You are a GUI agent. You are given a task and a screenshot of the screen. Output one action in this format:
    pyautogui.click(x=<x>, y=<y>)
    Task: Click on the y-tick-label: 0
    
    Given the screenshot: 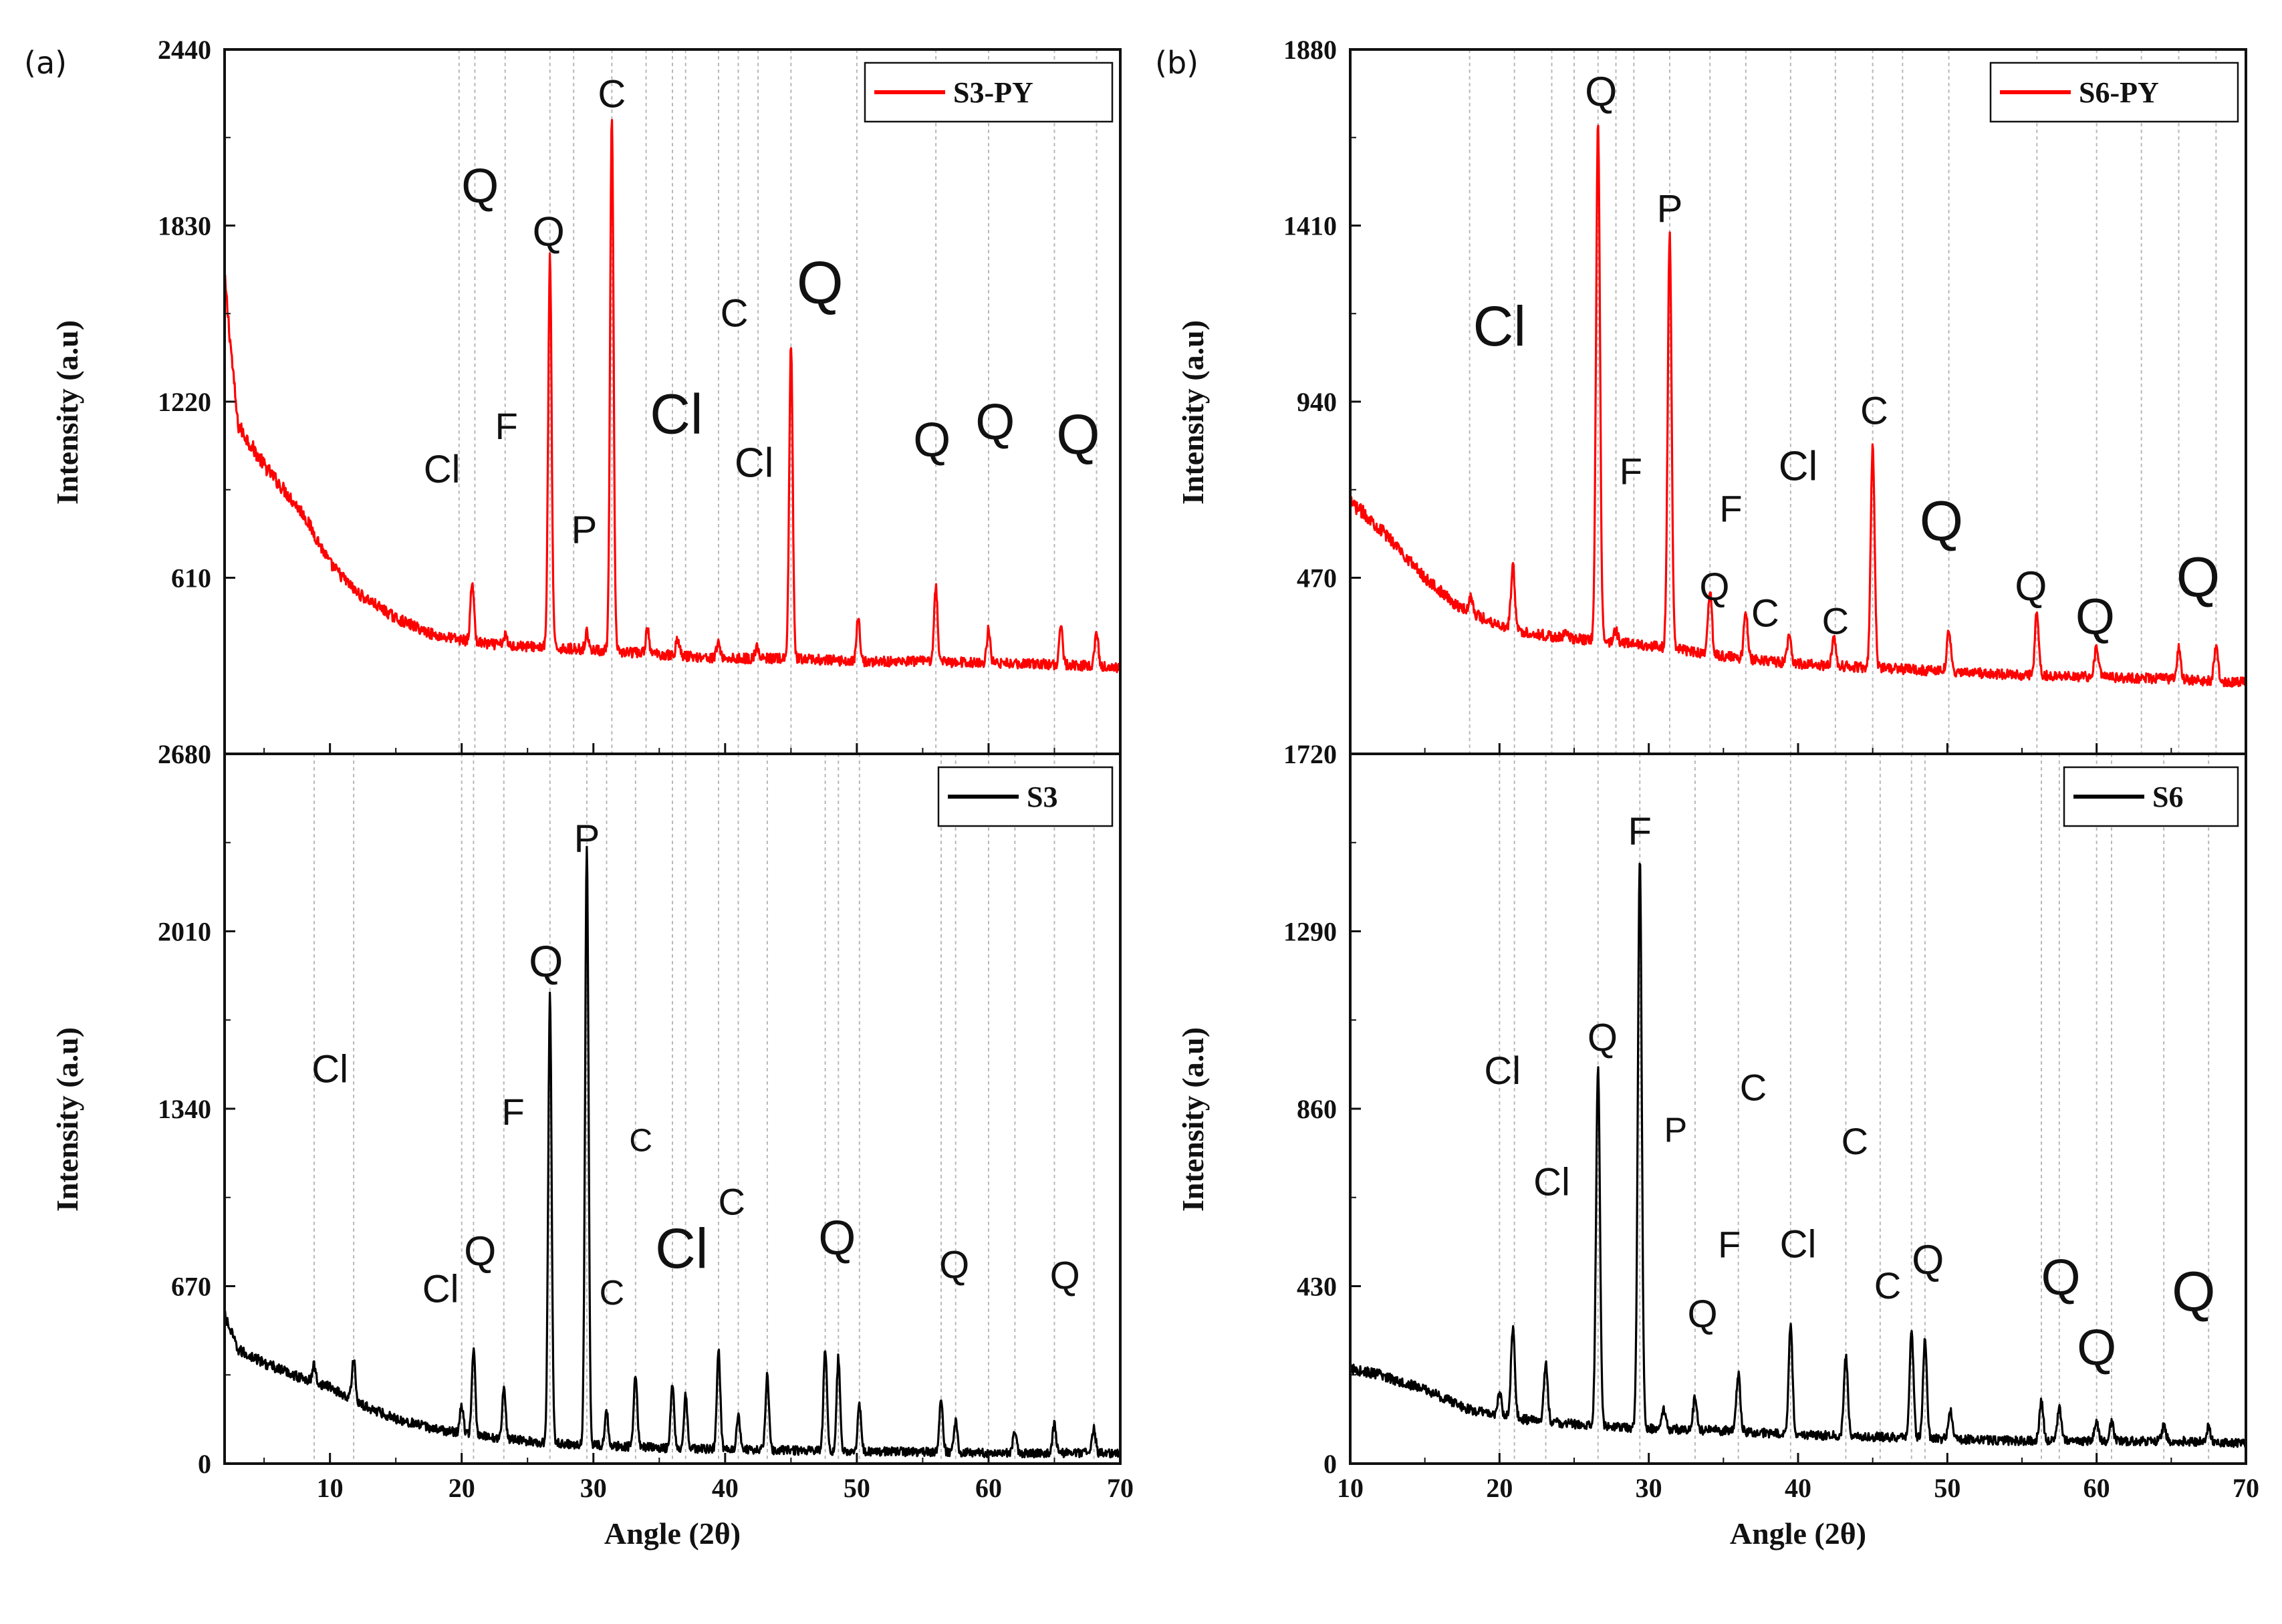 What is the action you would take?
    pyautogui.click(x=204, y=1464)
    